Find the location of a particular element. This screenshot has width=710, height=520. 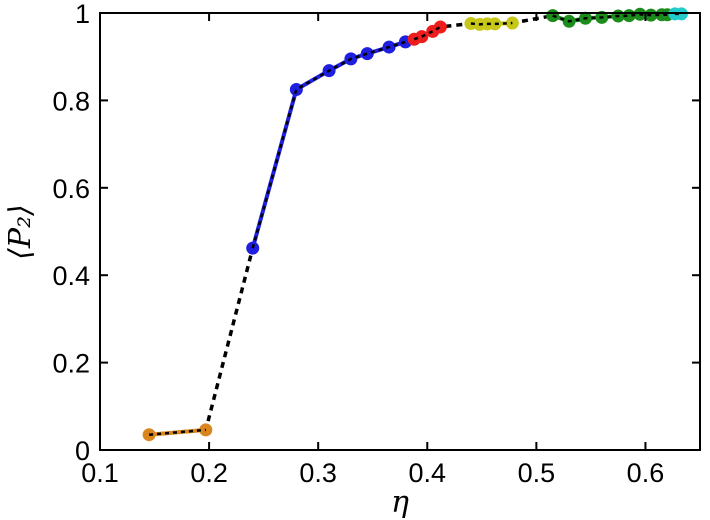

x-tick-label: 0.4 is located at coordinates (427, 473).